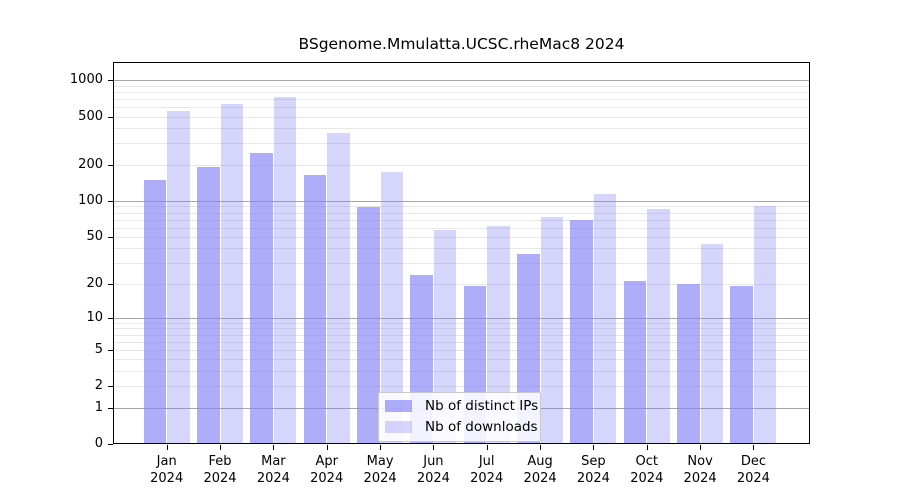 Image resolution: width=900 pixels, height=500 pixels. Describe the element at coordinates (94, 236) in the screenshot. I see `y-axis-label: 50` at that location.